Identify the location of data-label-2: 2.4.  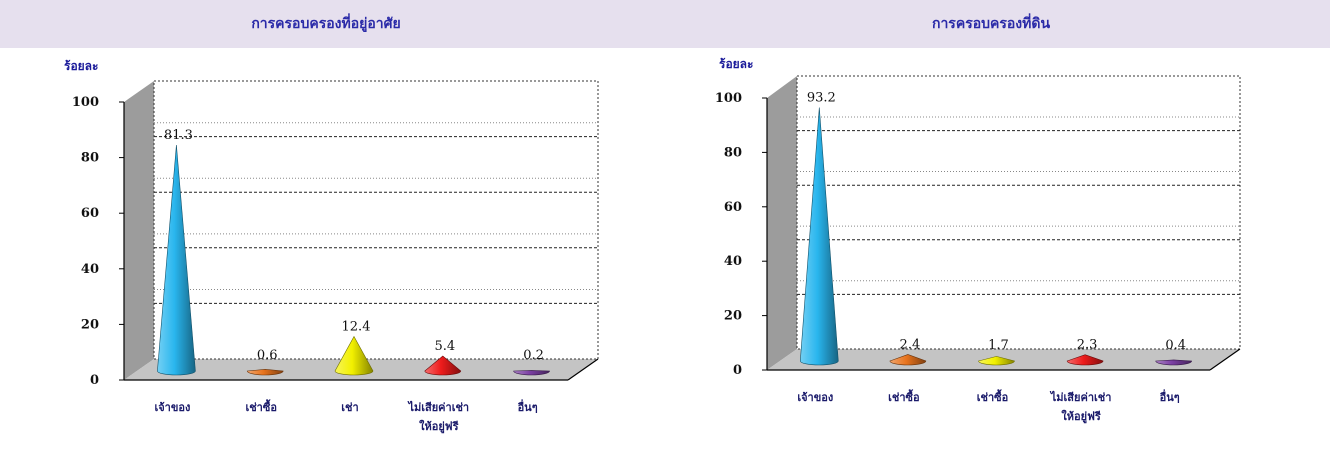
(910, 344).